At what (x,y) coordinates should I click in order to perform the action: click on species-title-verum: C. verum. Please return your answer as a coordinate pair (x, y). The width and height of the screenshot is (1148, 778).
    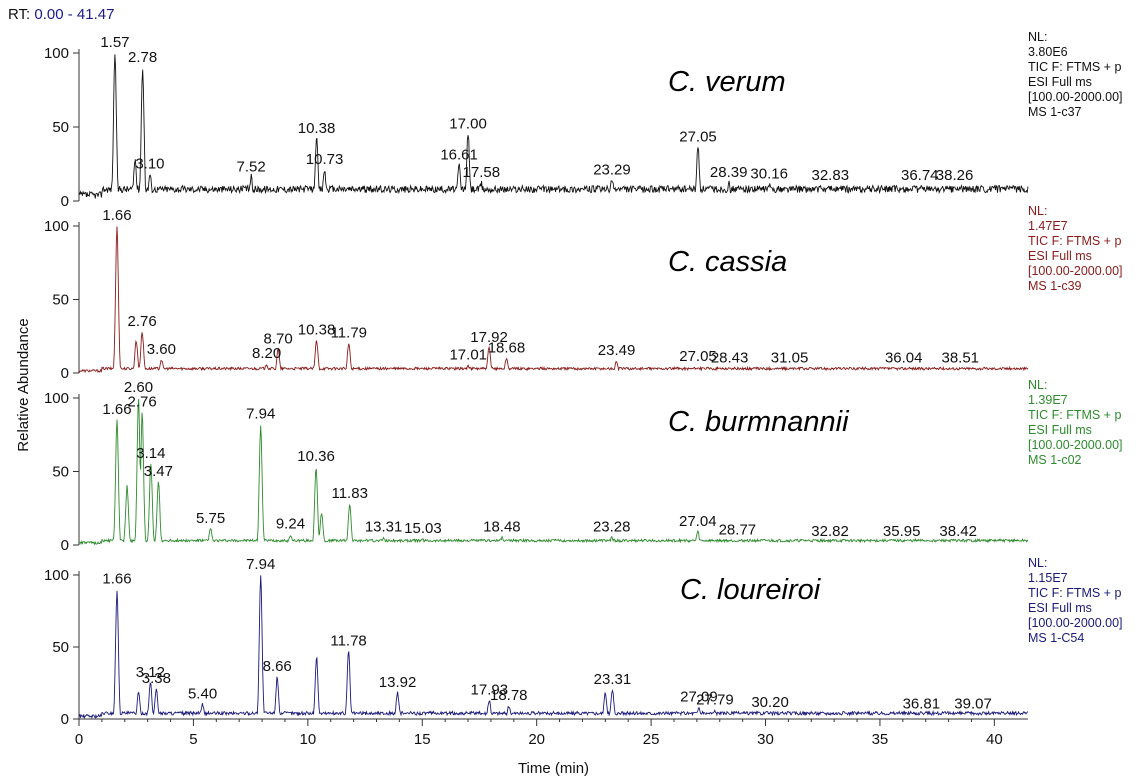
    Looking at the image, I should click on (727, 82).